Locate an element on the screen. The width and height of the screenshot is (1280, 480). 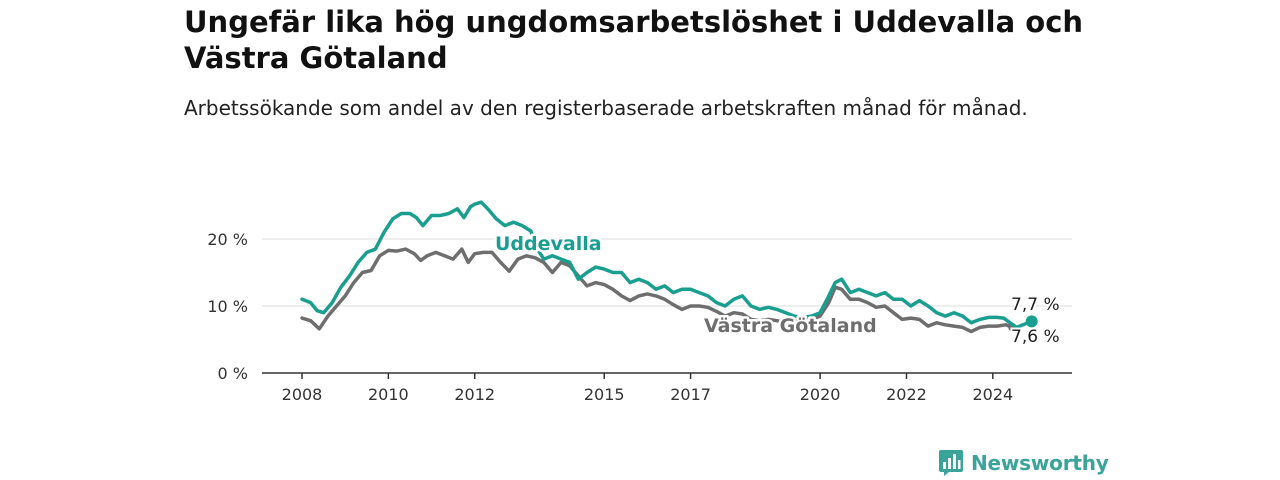
series-labels: Uddevalla Västra Götaland 7,7 % 7,6 % is located at coordinates (777, 290).